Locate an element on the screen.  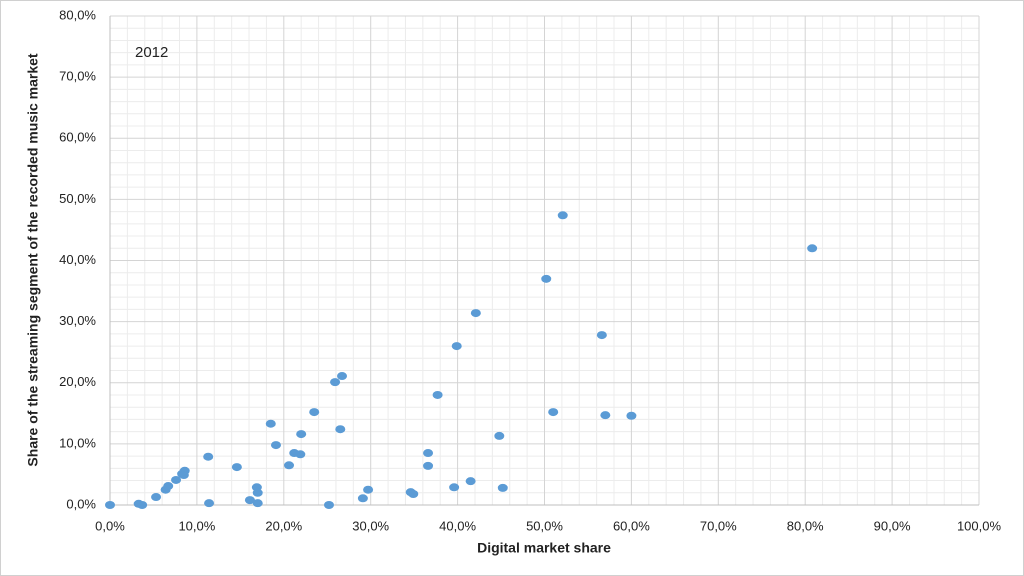
x-tick-label: 80,0% is located at coordinates (805, 525).